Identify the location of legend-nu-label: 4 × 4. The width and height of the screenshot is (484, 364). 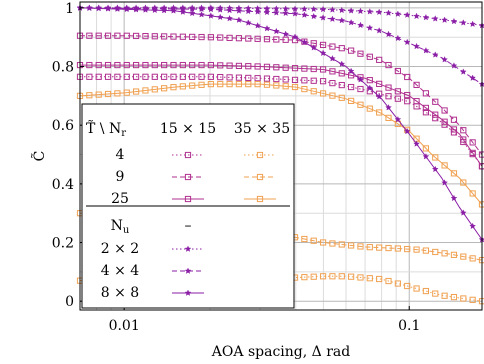
(120, 271).